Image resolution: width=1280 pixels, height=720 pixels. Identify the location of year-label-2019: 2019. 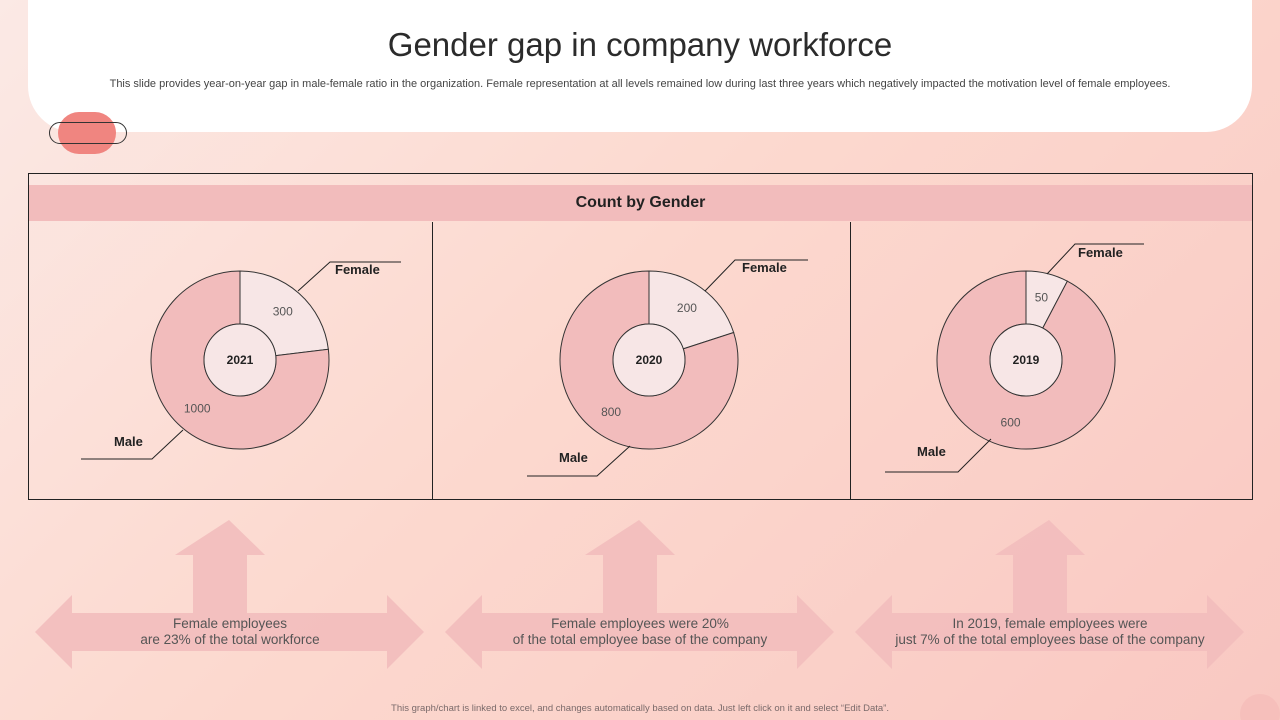
(1026, 360).